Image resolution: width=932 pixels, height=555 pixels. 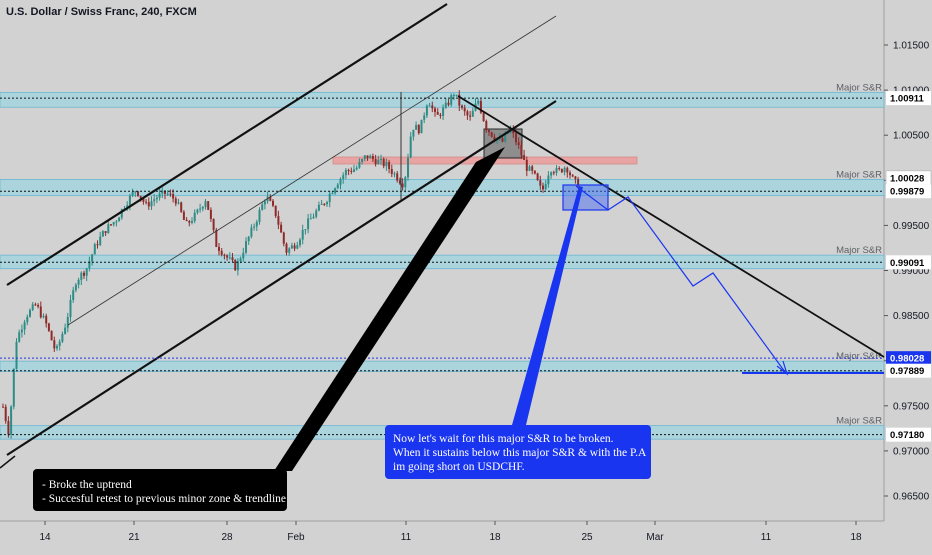 I want to click on black-pointer, so click(x=389, y=309).